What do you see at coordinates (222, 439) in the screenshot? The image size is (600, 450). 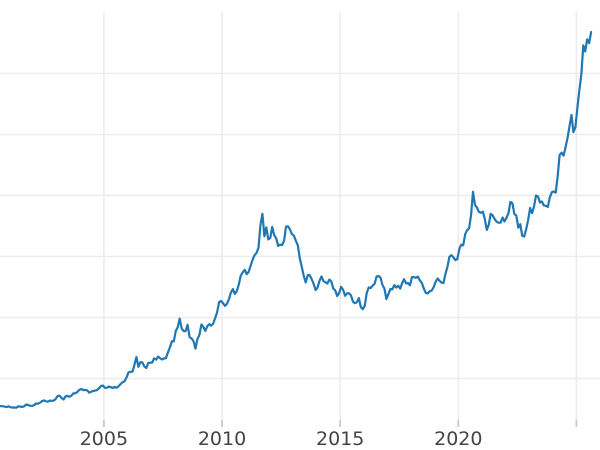 I see `x-axis-tick-label: 2010` at bounding box center [222, 439].